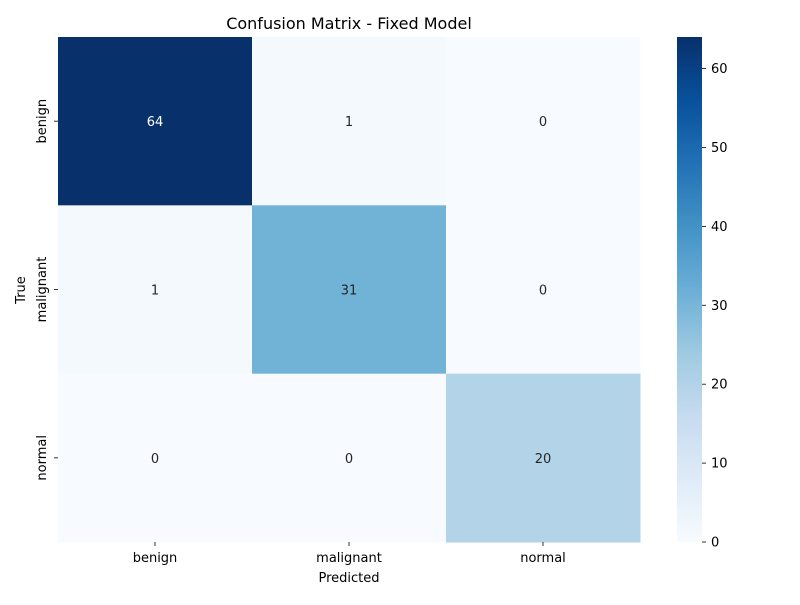  I want to click on x-tick-label: malignant, so click(349, 558).